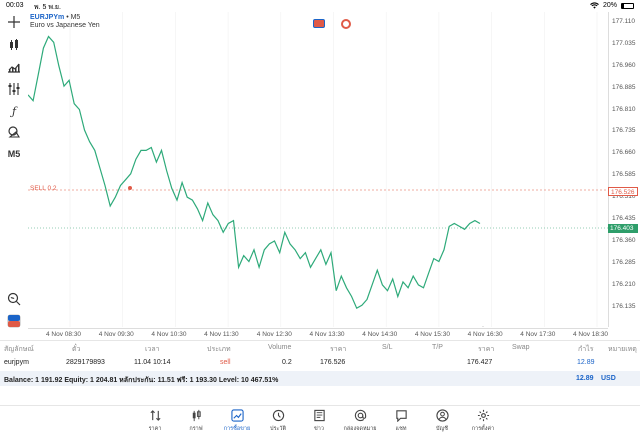  I want to click on header-current-price: ราคา, so click(486, 349).